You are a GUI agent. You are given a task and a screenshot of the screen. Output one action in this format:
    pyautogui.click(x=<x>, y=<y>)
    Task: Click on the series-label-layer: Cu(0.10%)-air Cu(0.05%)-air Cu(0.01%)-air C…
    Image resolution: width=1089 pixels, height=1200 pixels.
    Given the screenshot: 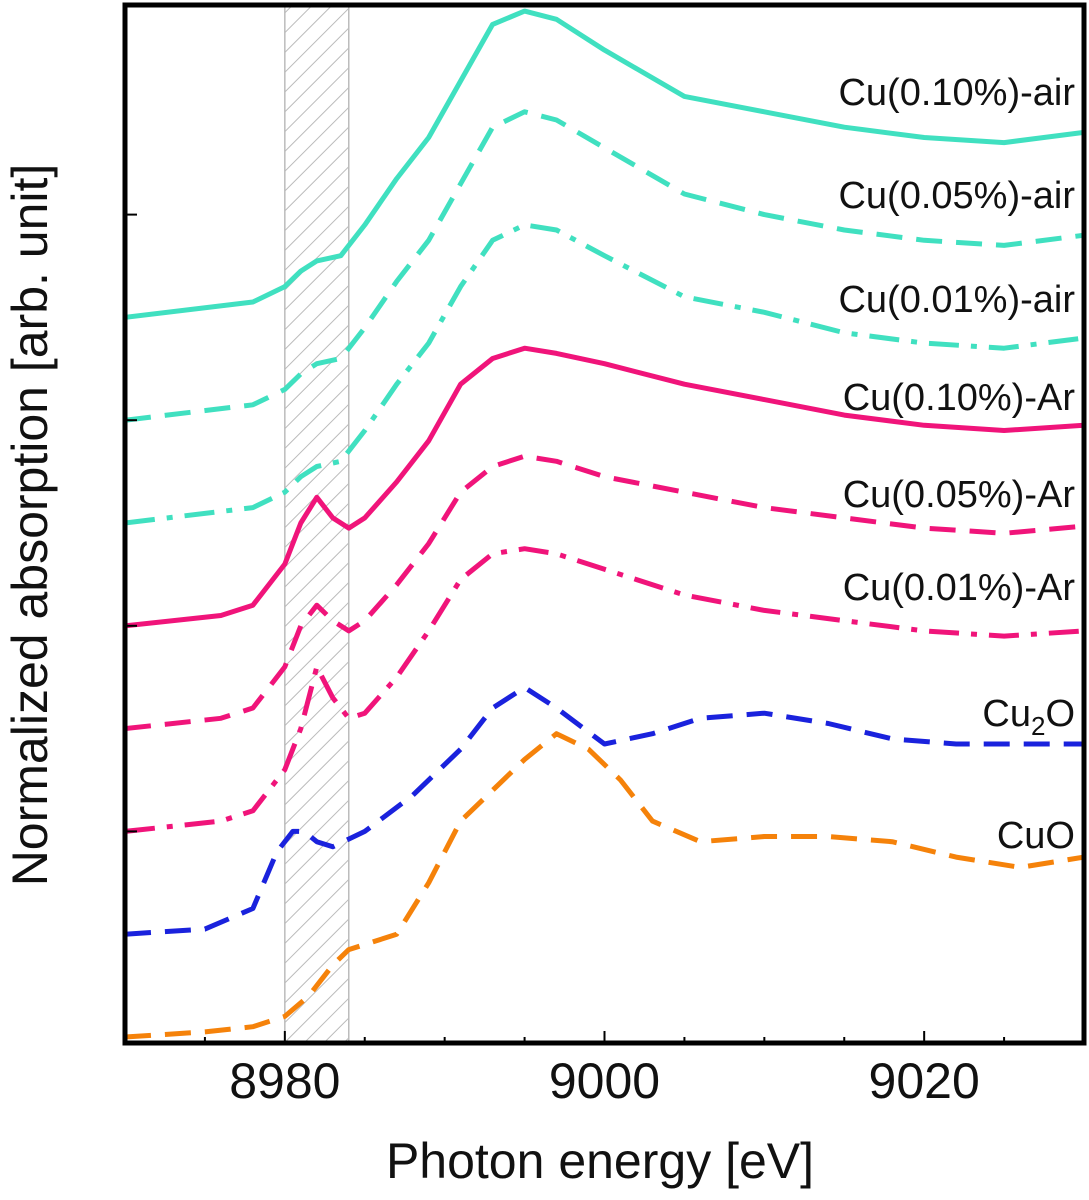 What is the action you would take?
    pyautogui.click(x=956, y=464)
    